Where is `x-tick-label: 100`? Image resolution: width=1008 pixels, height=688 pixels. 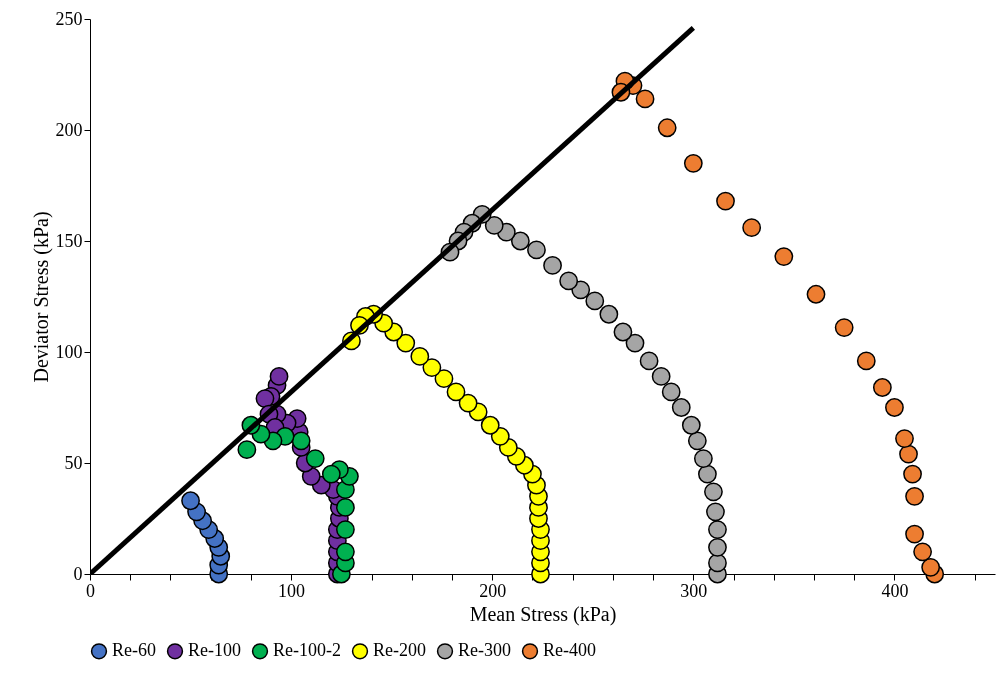
x-tick-label: 100 is located at coordinates (292, 590).